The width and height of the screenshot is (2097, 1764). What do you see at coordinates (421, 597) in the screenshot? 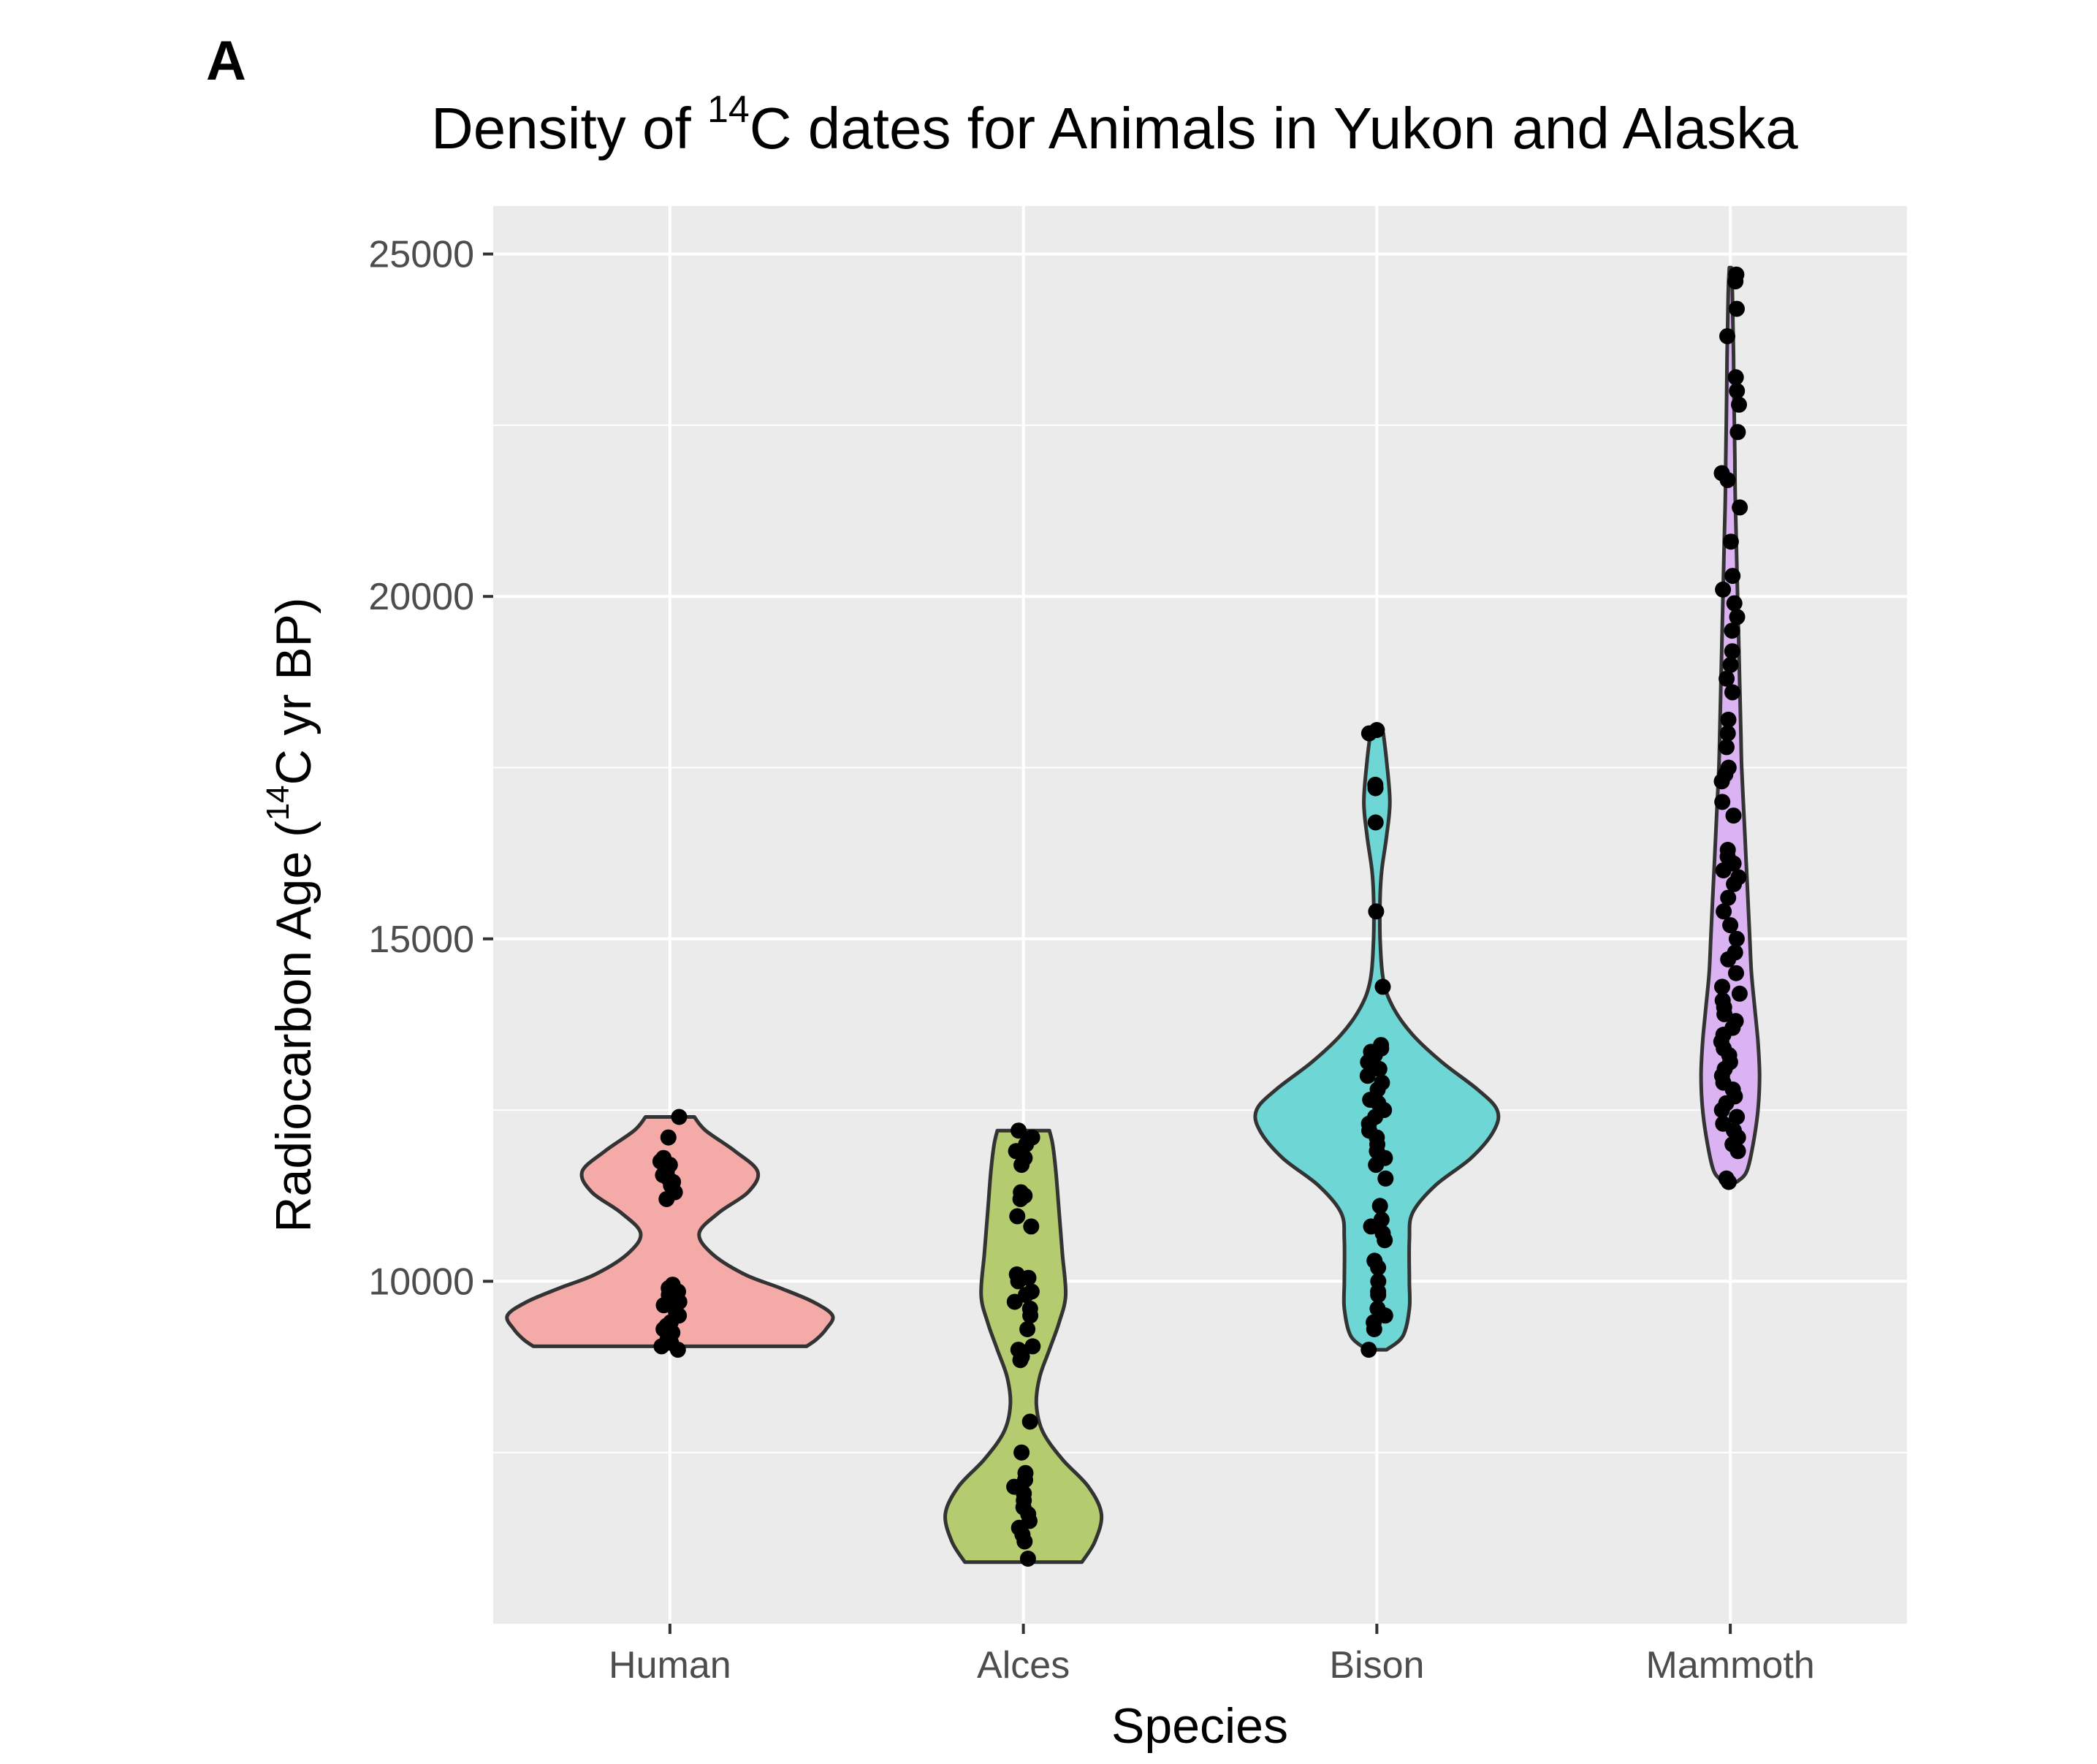
I see `y-tick-label: 20000` at bounding box center [421, 597].